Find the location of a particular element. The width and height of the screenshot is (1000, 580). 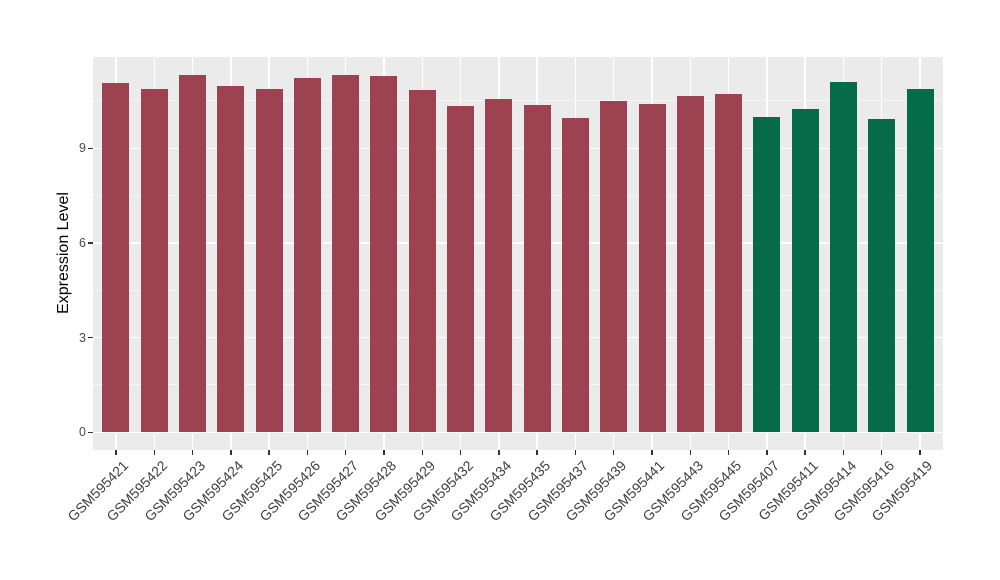

bar-GSM595416 is located at coordinates (882, 275).